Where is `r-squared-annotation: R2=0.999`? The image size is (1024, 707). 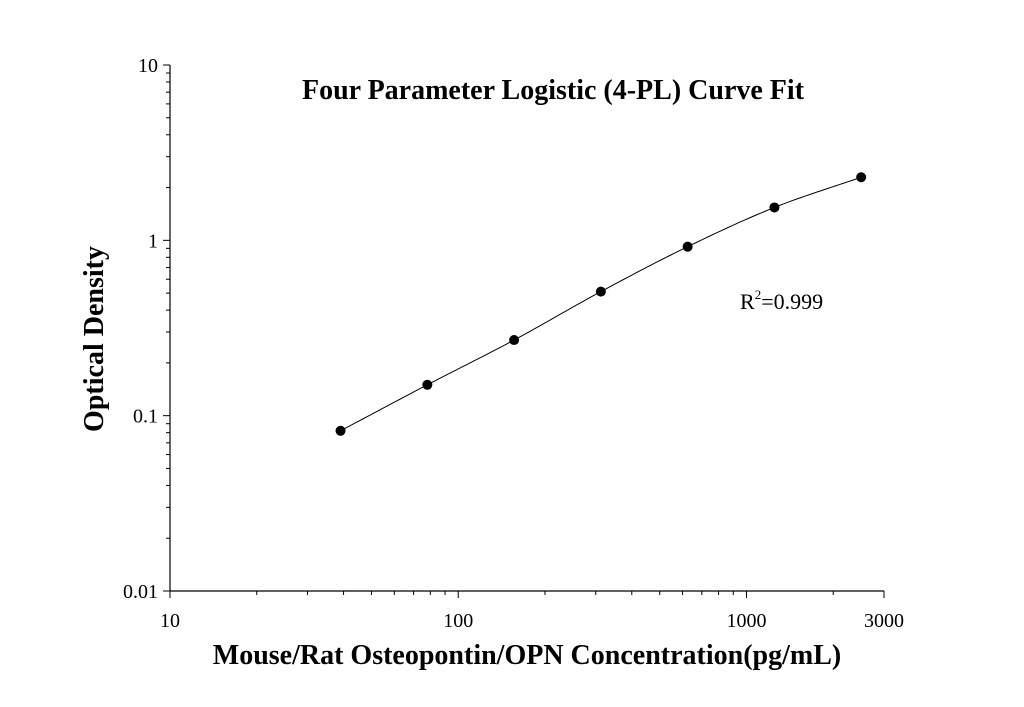
r-squared-annotation: R2=0.999 is located at coordinates (781, 300).